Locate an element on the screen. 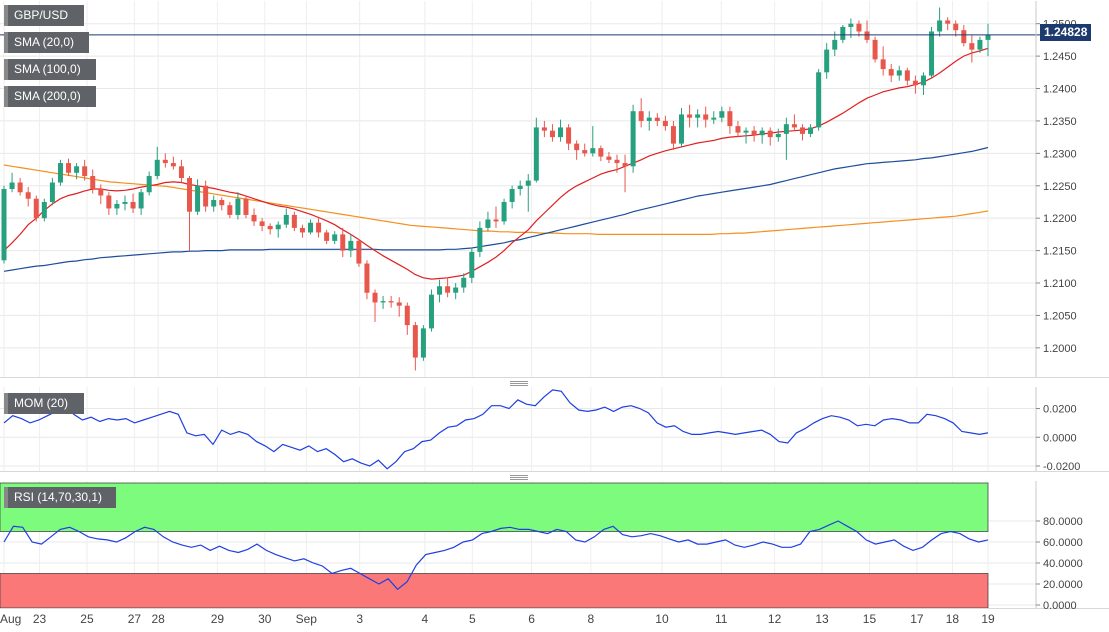 This screenshot has height=632, width=1109. rsi-line is located at coordinates (496, 555).